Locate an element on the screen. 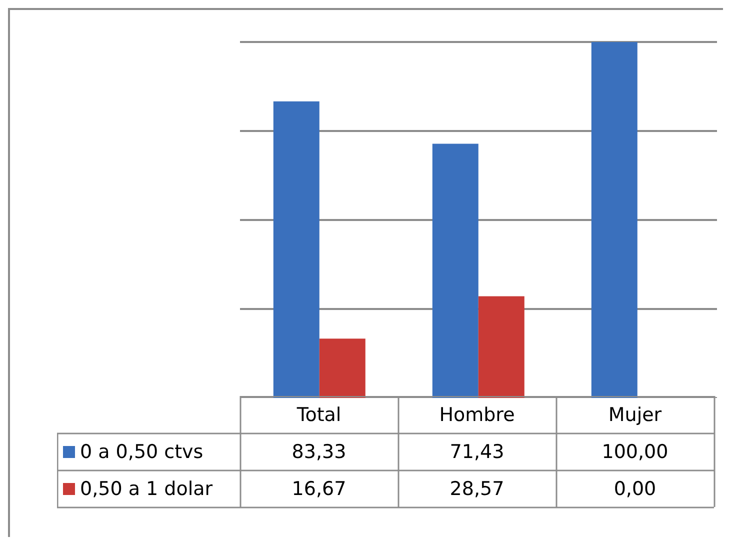 The height and width of the screenshot is (545, 731). x-tick-label: Hombre is located at coordinates (477, 415).